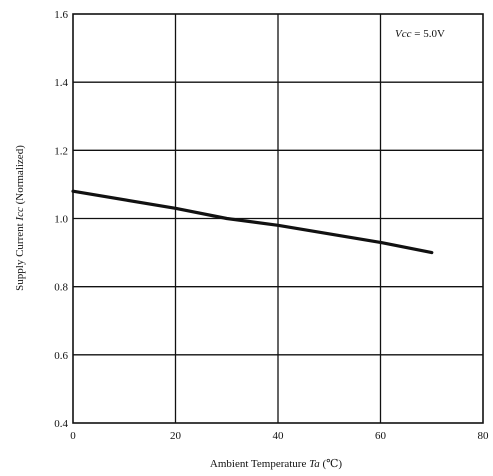  I want to click on x-tick-label-0: 0, so click(73, 436).